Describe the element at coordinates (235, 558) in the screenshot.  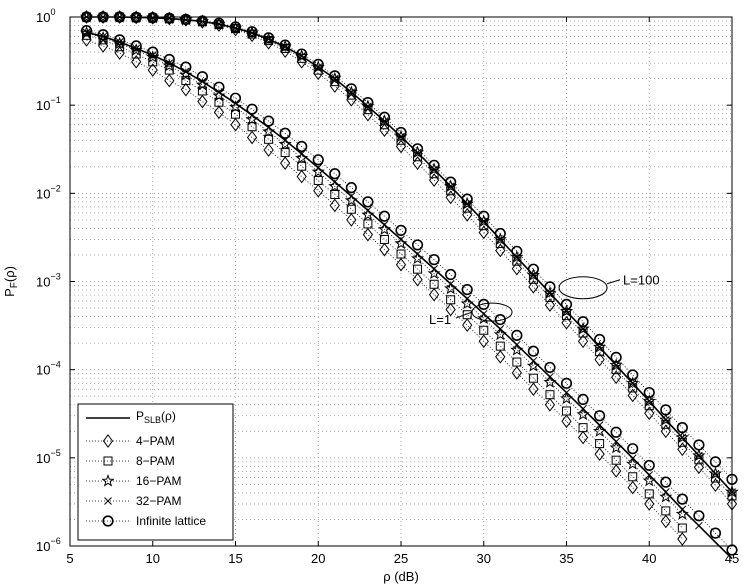
I see `x-tick-label: 15` at that location.